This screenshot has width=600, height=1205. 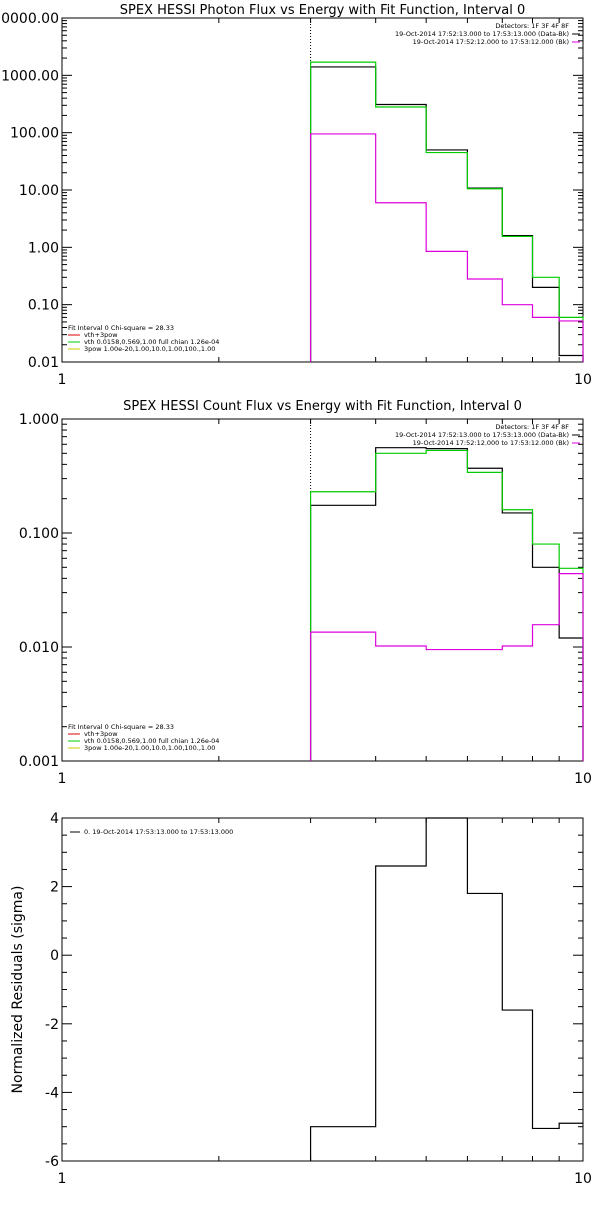 What do you see at coordinates (39, 648) in the screenshot?
I see `y-tick-label: 0.010` at bounding box center [39, 648].